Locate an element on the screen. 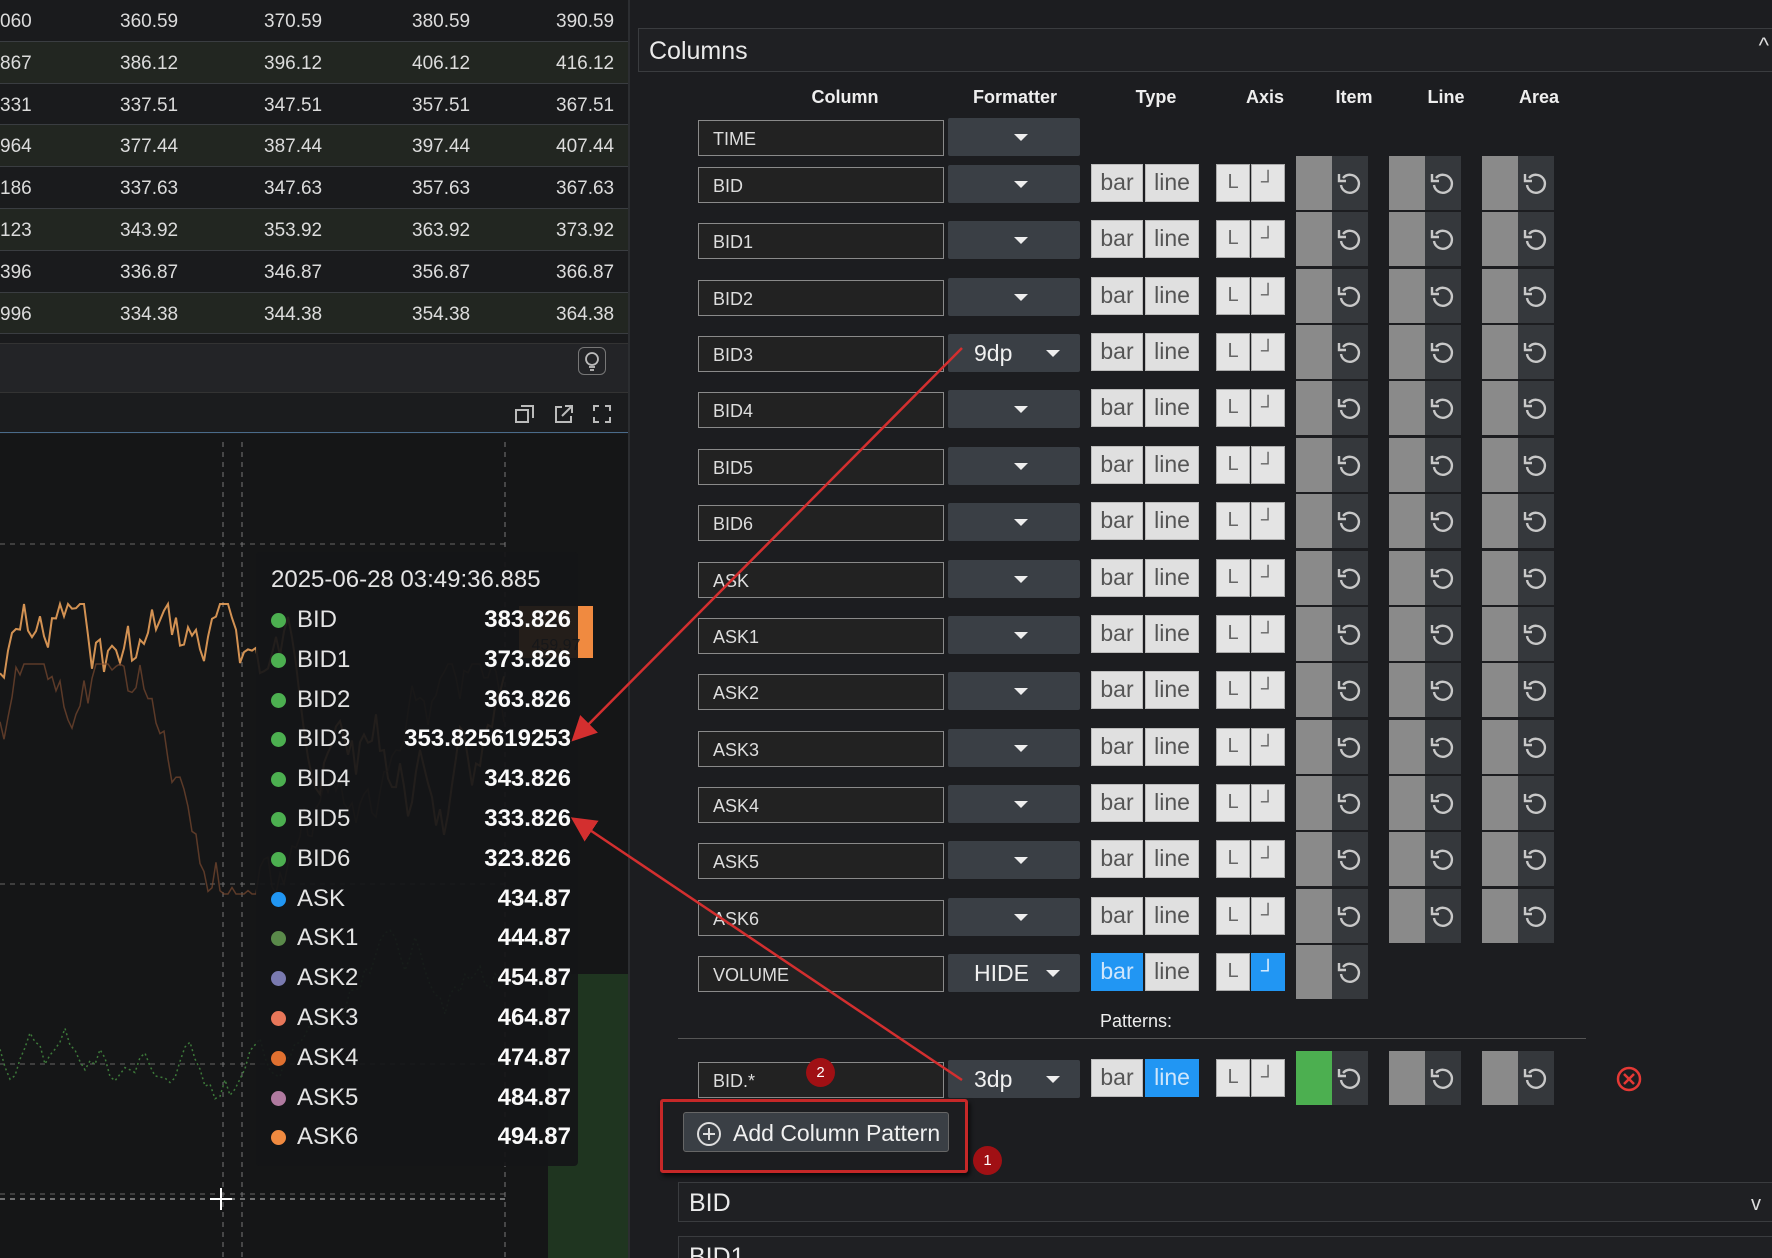 The height and width of the screenshot is (1258, 1772). column-row-name-input: VOLUME is located at coordinates (821, 974).